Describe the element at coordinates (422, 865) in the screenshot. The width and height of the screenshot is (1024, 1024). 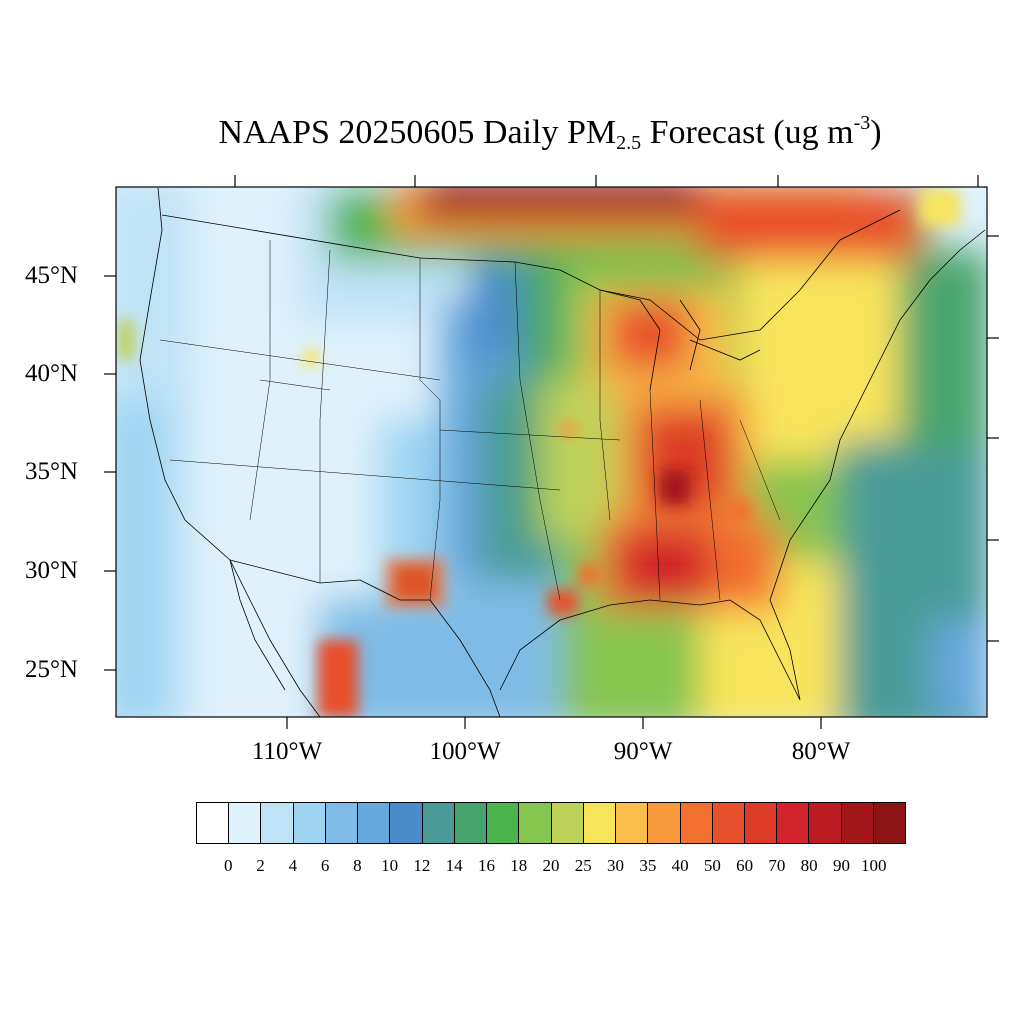
I see `colorbar-label: 12` at that location.